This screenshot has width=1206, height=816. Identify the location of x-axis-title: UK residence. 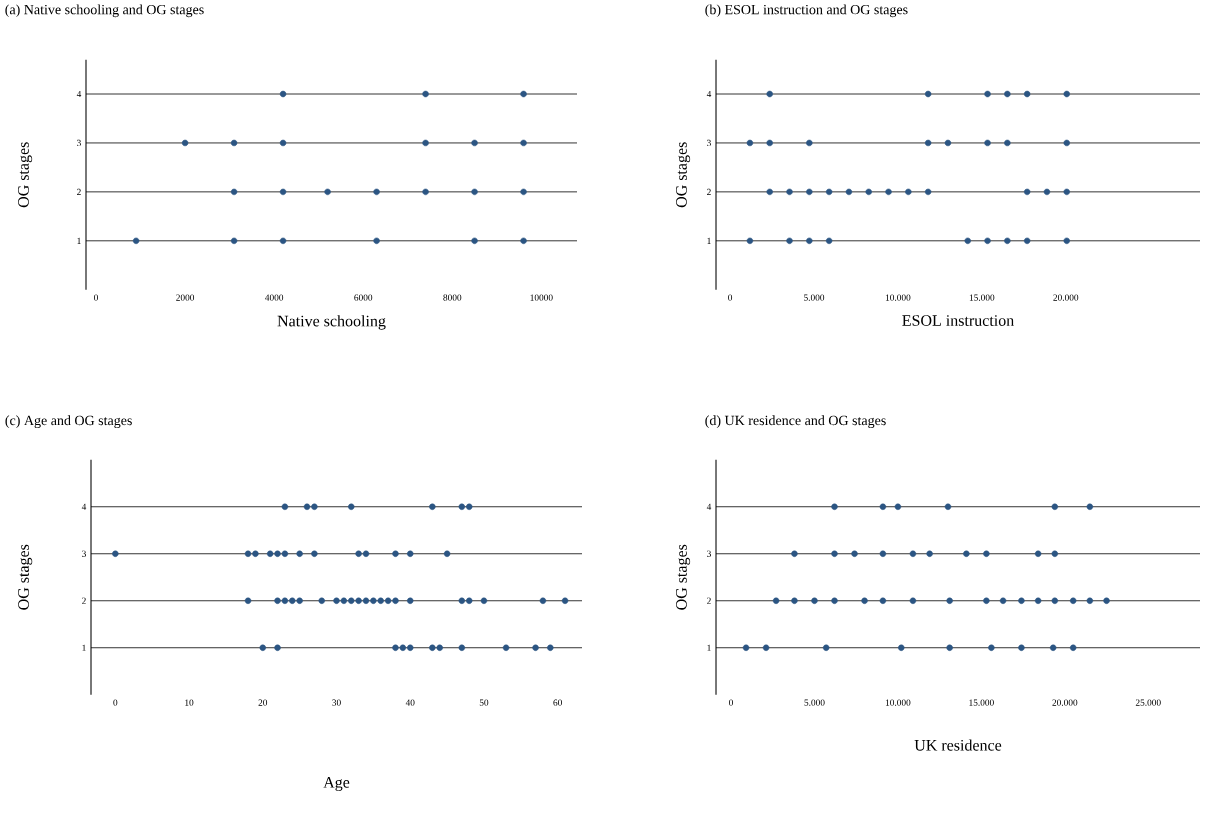
(958, 745).